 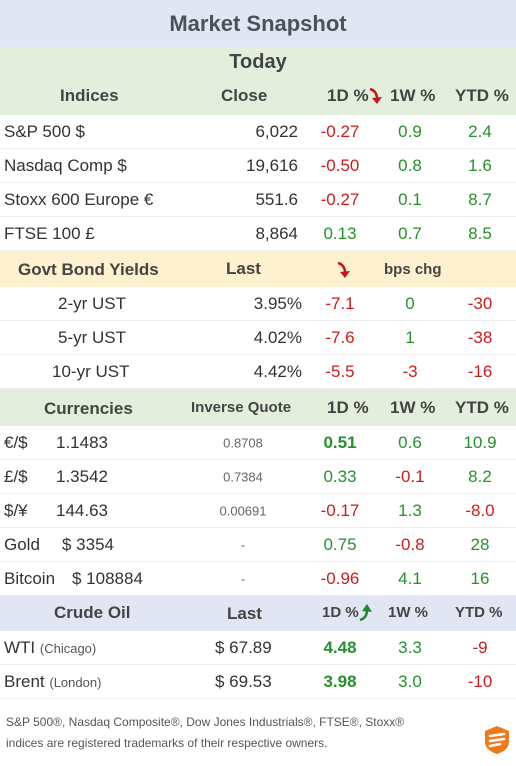 I want to click on index-name: FTSE 100 £, so click(x=49, y=233).